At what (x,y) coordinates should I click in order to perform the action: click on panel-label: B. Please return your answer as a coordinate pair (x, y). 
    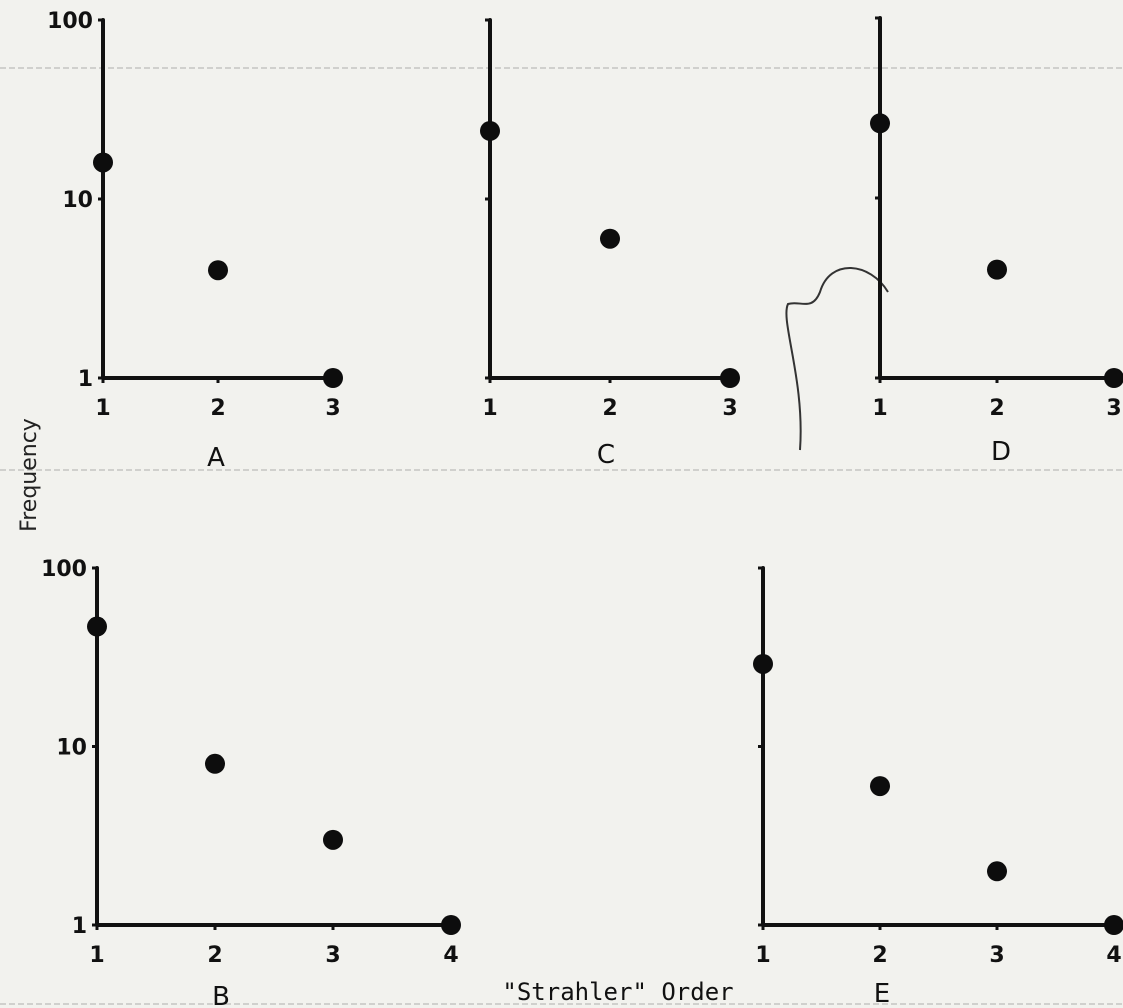
    Looking at the image, I should click on (221, 995).